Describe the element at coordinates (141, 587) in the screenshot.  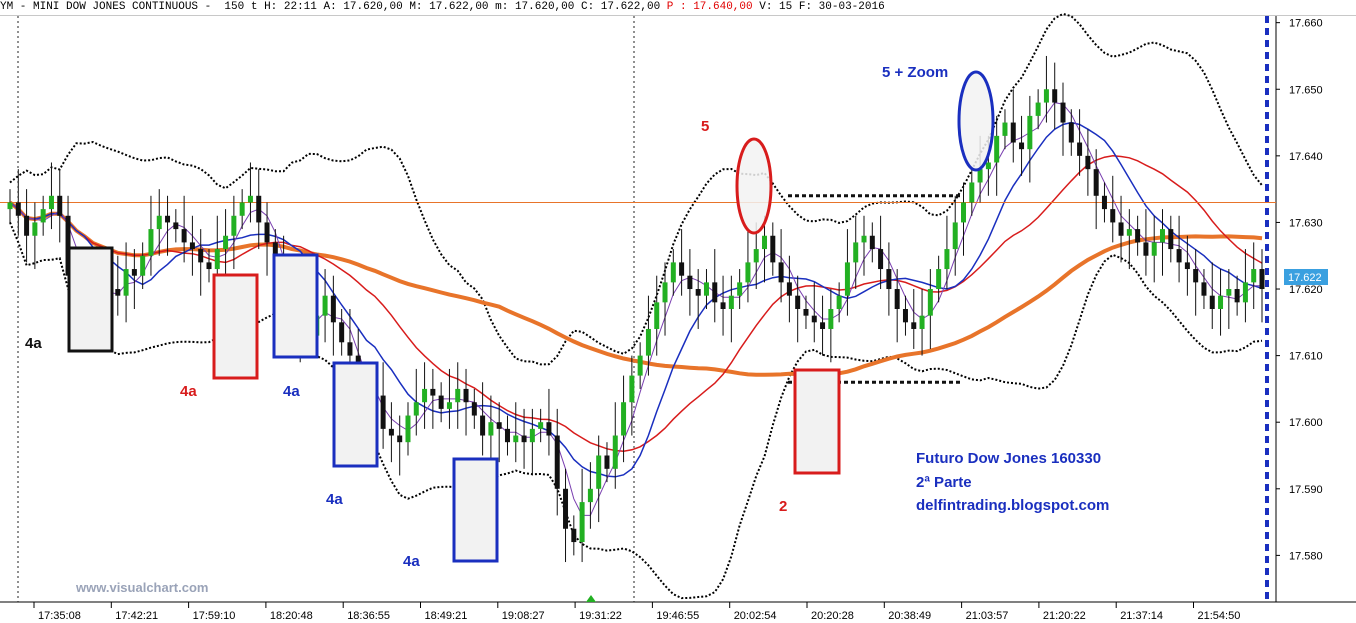
I see `watermark: www.visualchart.com` at that location.